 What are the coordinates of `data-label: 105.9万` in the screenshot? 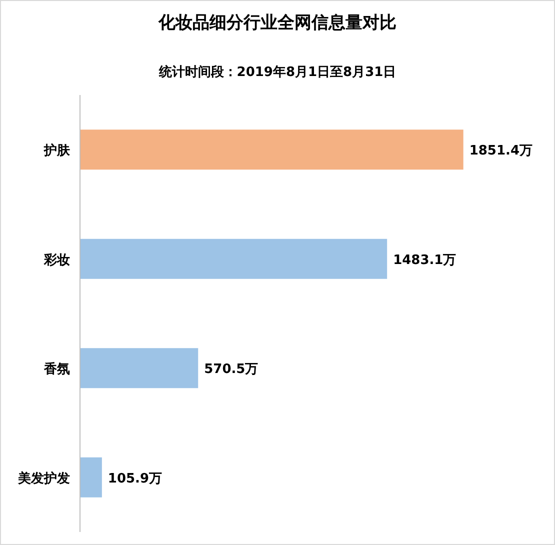 It's located at (135, 478).